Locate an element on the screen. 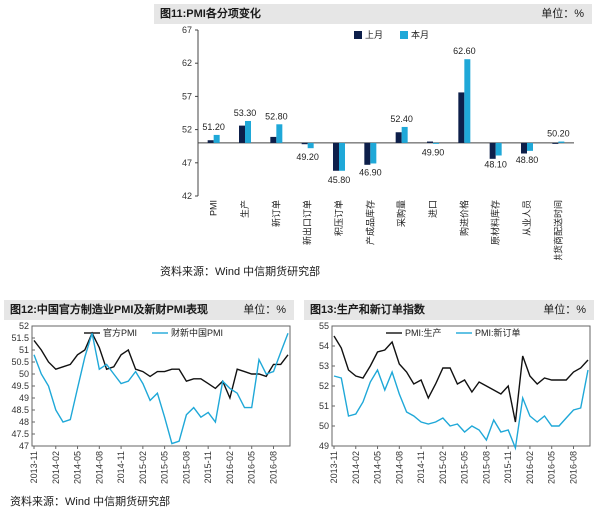 The height and width of the screenshot is (511, 600). category-label-1: 生产 is located at coordinates (244, 209).